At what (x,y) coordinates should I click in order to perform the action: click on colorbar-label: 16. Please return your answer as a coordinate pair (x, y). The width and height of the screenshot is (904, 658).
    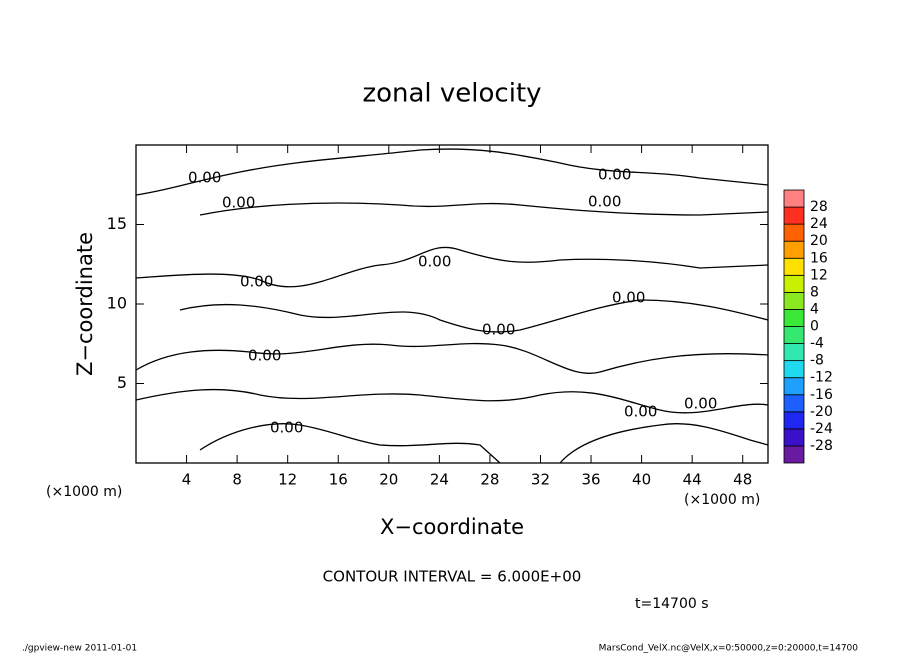
    Looking at the image, I should click on (819, 258).